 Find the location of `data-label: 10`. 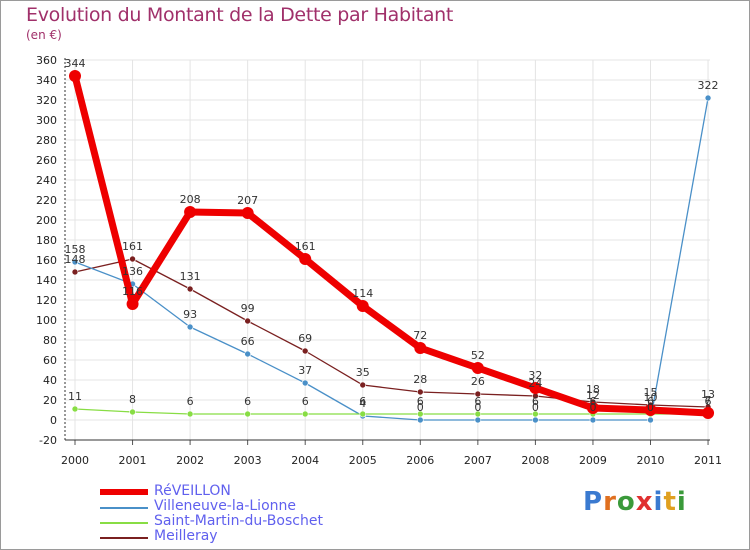

data-label: 10 is located at coordinates (651, 397).